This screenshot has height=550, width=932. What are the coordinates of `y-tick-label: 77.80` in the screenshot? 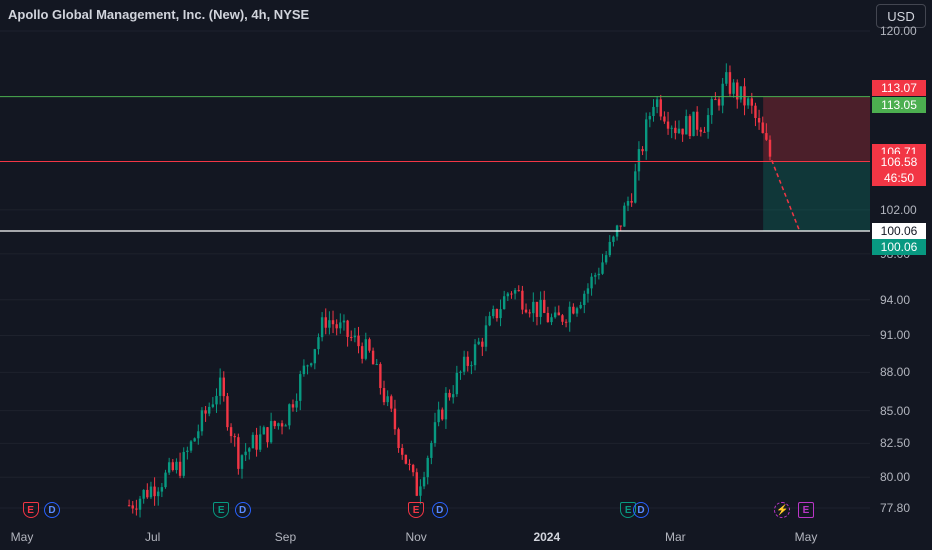 It's located at (895, 508).